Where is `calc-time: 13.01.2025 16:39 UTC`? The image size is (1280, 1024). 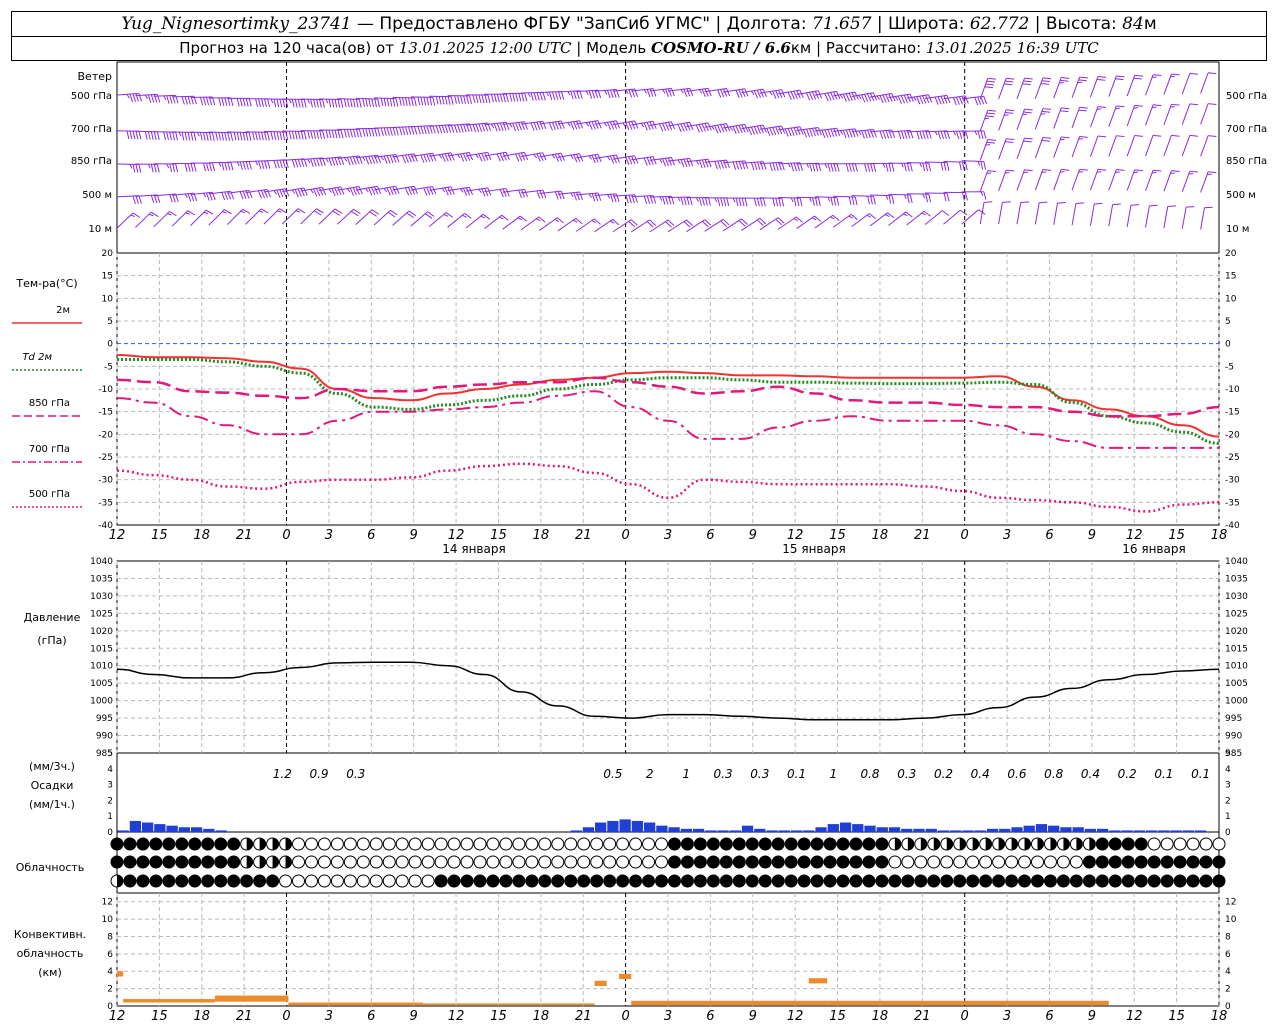 calc-time: 13.01.2025 16:39 UTC is located at coordinates (1012, 48).